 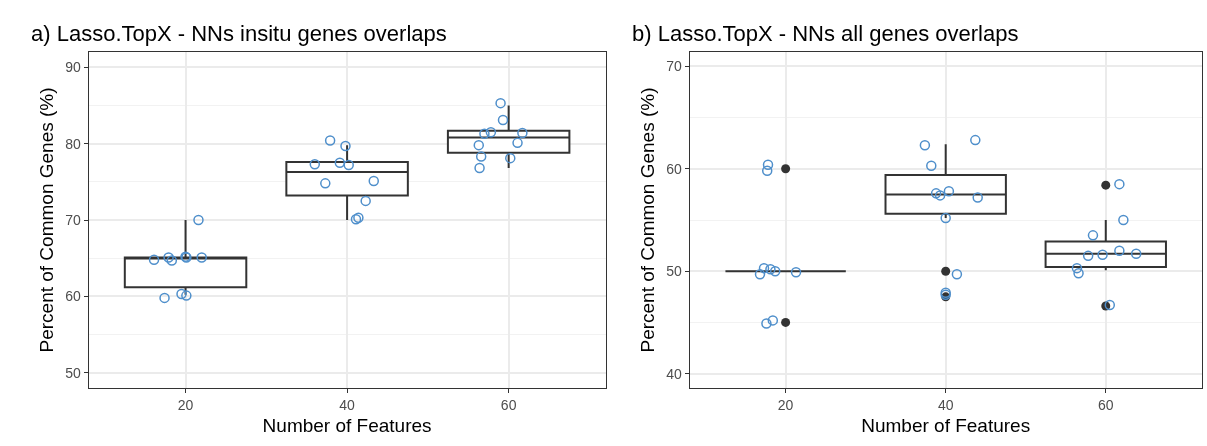 What do you see at coordinates (73, 143) in the screenshot?
I see `y-tick-label: 80` at bounding box center [73, 143].